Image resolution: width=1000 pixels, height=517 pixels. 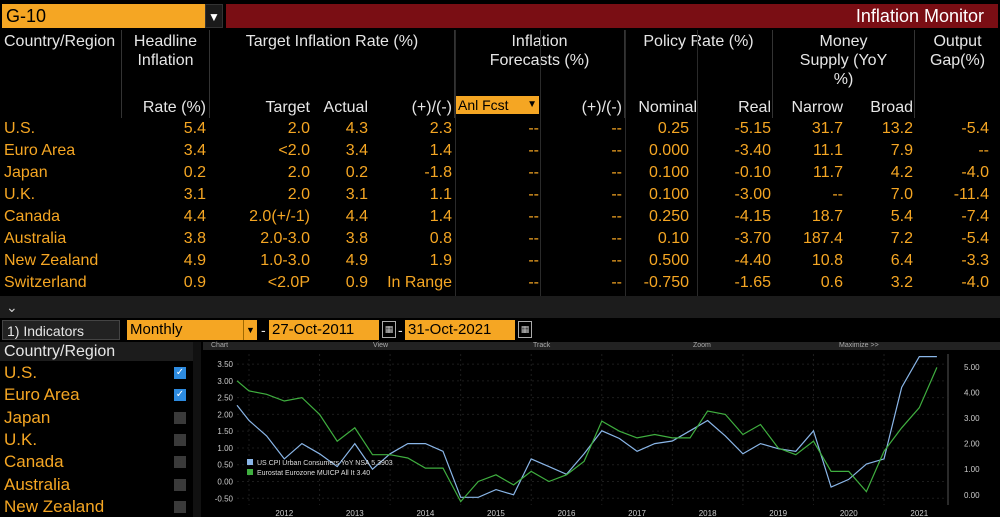 I want to click on country-list-item: Euro Area ✓, so click(x=96, y=395).